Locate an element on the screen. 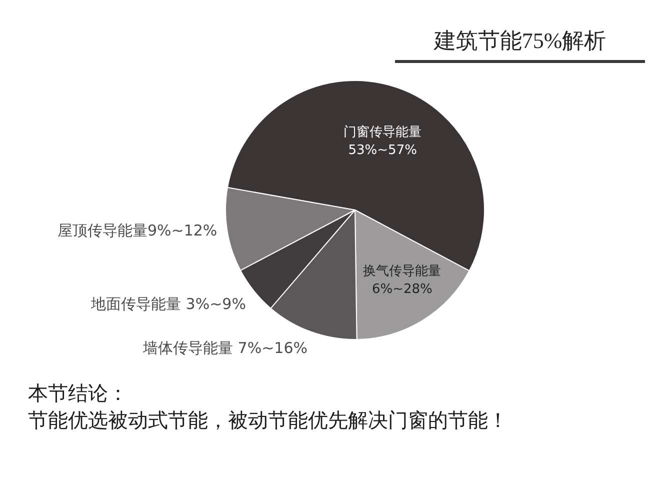 The image size is (650, 482). text: 本节结论： is located at coordinates (78, 393).